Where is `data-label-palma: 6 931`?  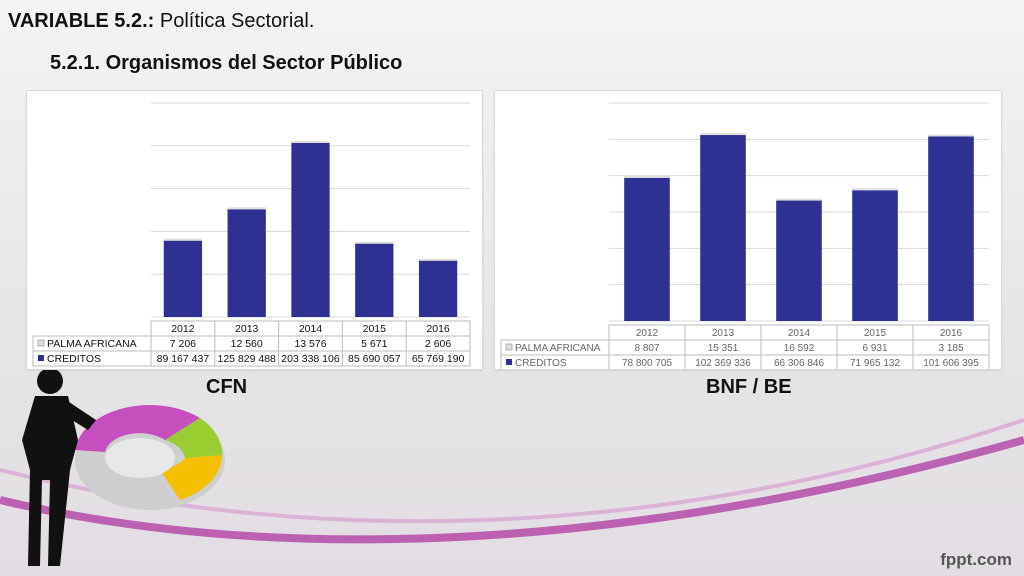 data-label-palma: 6 931 is located at coordinates (874, 348).